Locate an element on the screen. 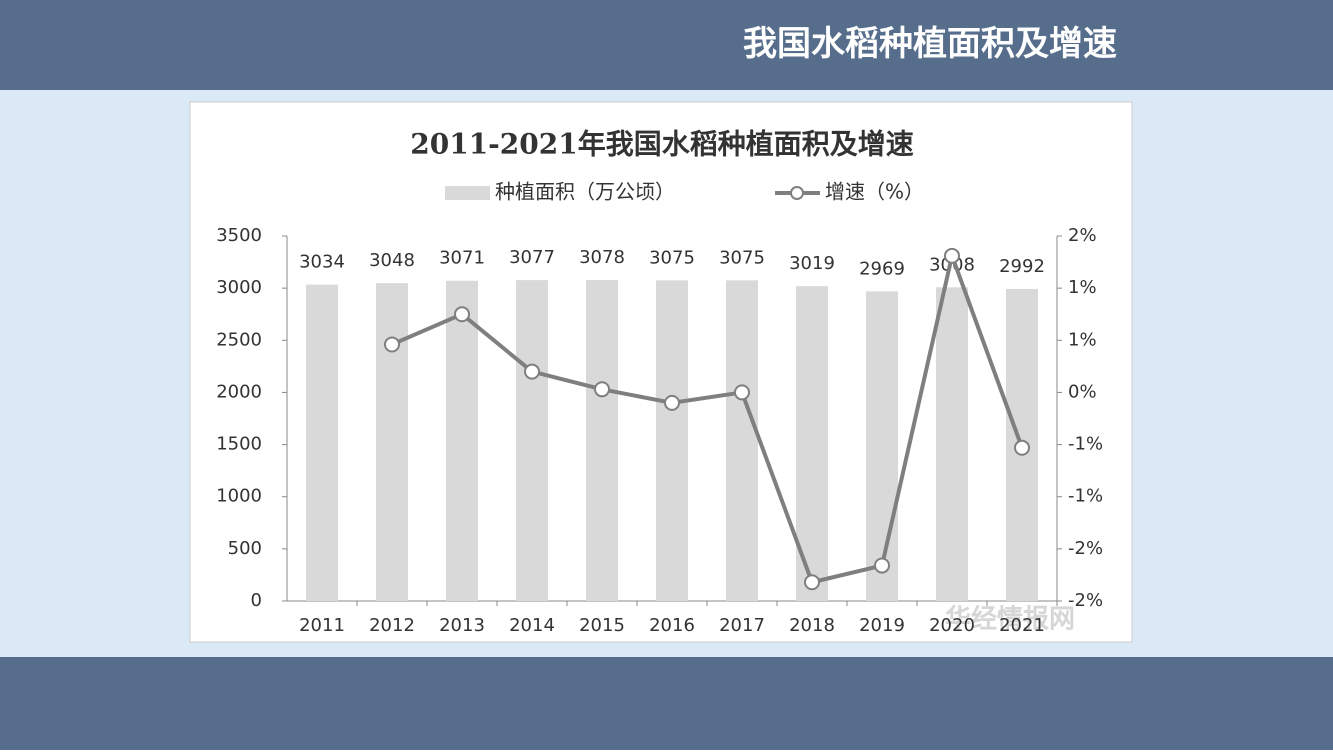  x-tick-label: 2012 is located at coordinates (392, 625).